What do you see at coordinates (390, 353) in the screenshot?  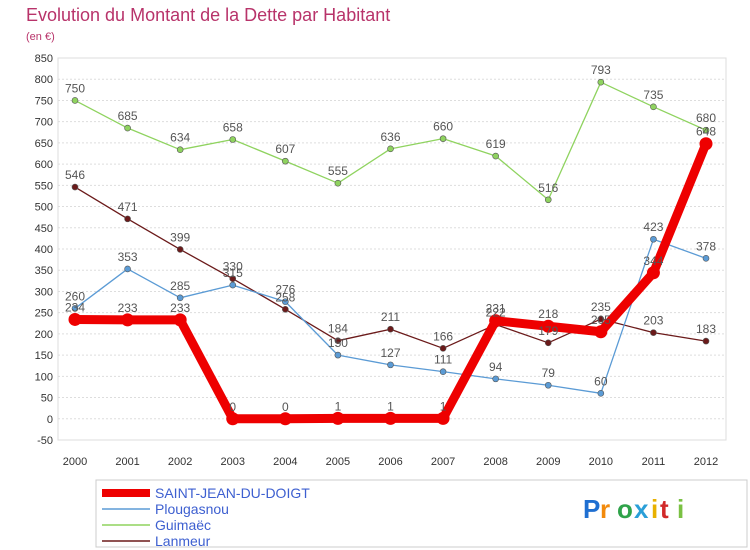 I see `data-label: 127` at bounding box center [390, 353].